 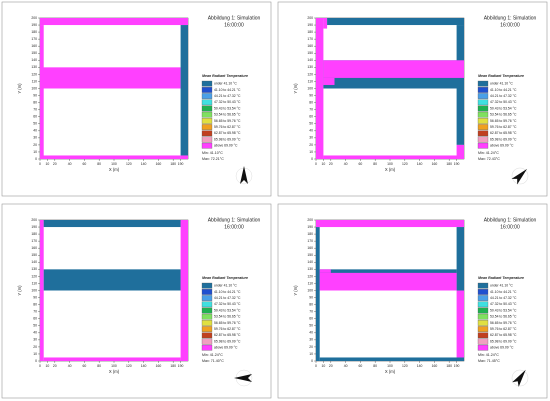 What do you see at coordinates (34, 74) in the screenshot?
I see `y-tick-label: 120` at bounding box center [34, 74].